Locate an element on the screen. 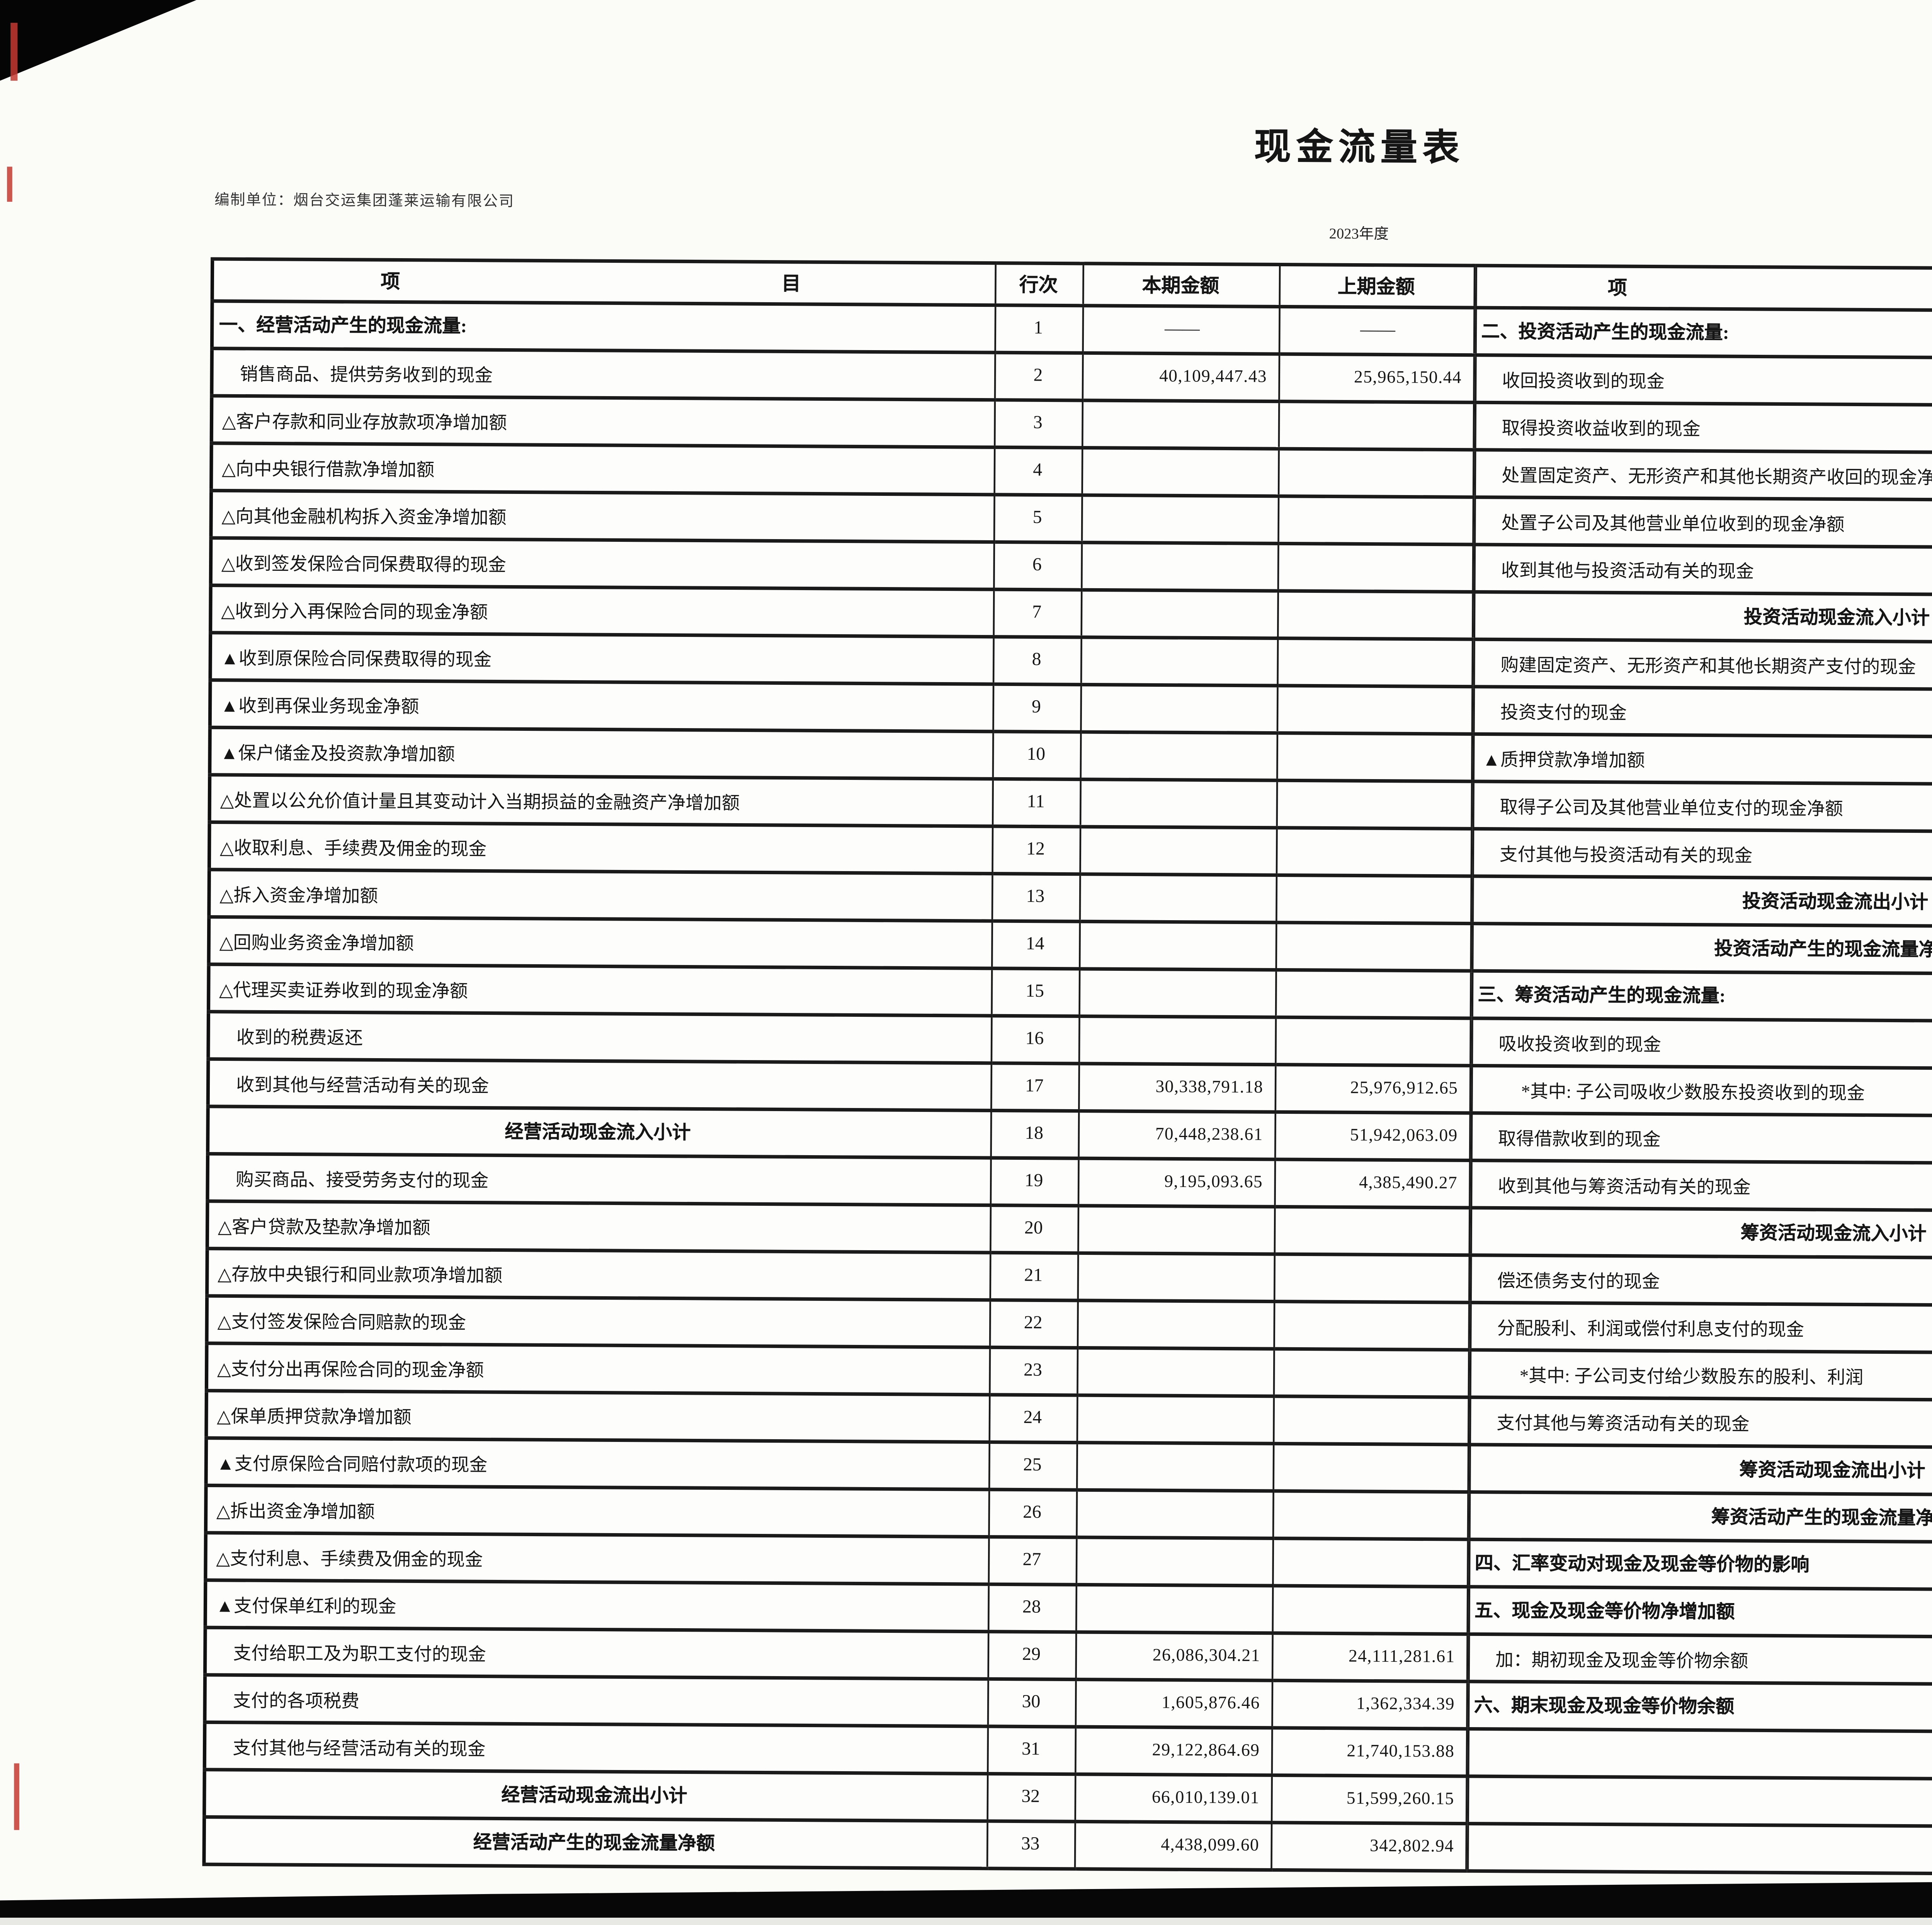  table-row: △向其他金融机构拆入资金净增加额 5 is located at coordinates (842, 517).